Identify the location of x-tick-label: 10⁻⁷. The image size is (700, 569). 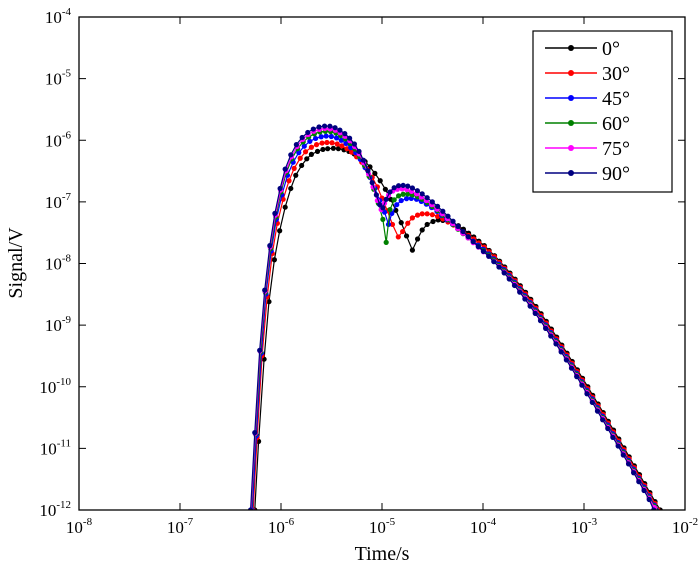
(180, 526).